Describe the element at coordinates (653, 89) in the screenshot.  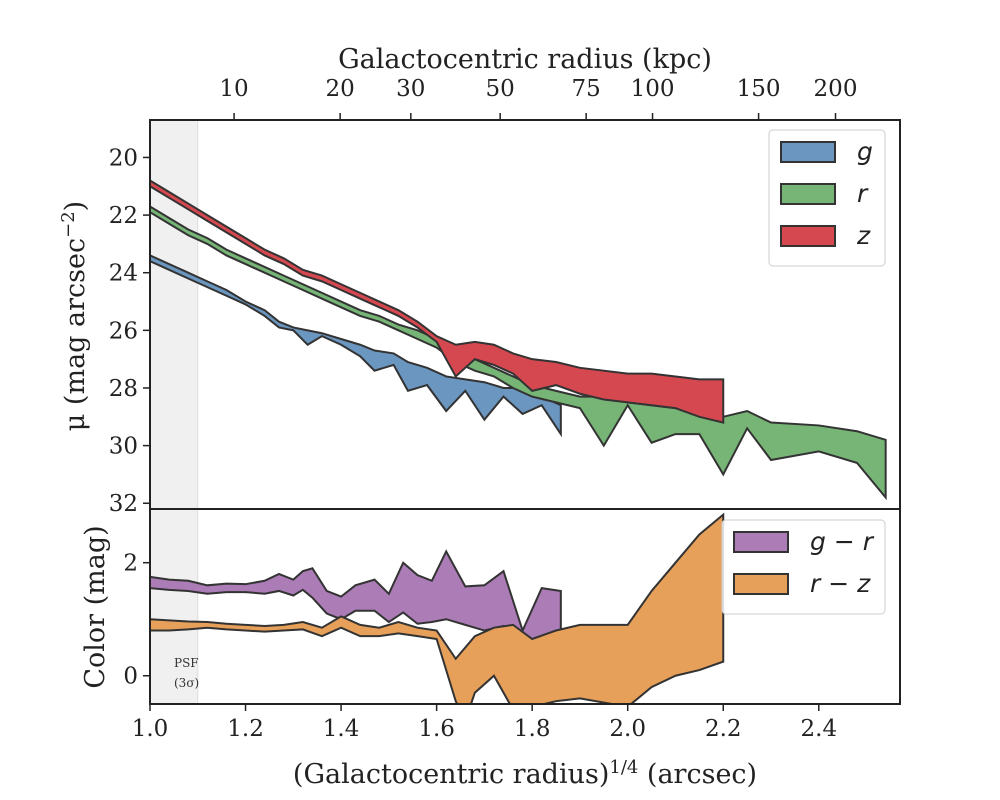
I see `kpc-tick-label-5: 100` at that location.